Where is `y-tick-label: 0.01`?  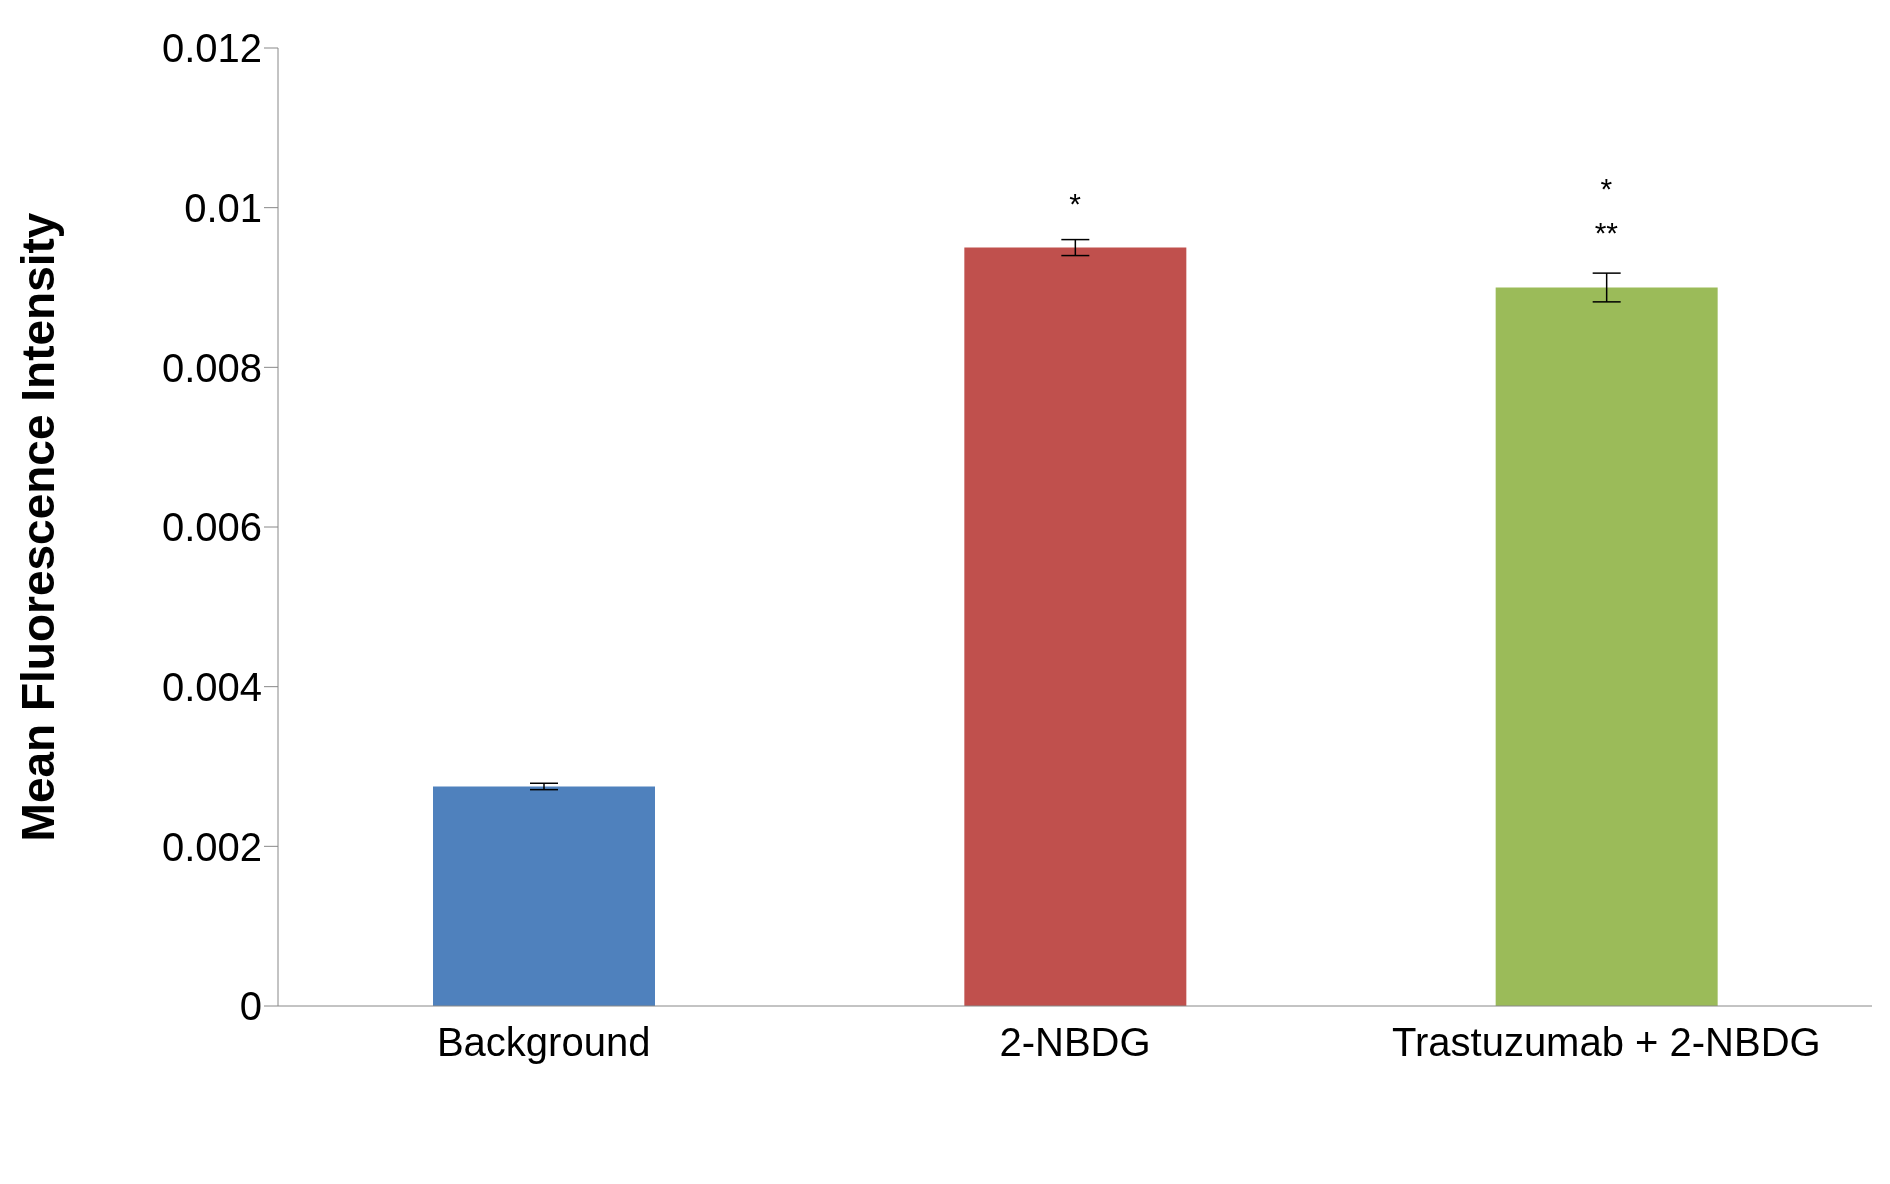 y-tick-label: 0.01 is located at coordinates (223, 207).